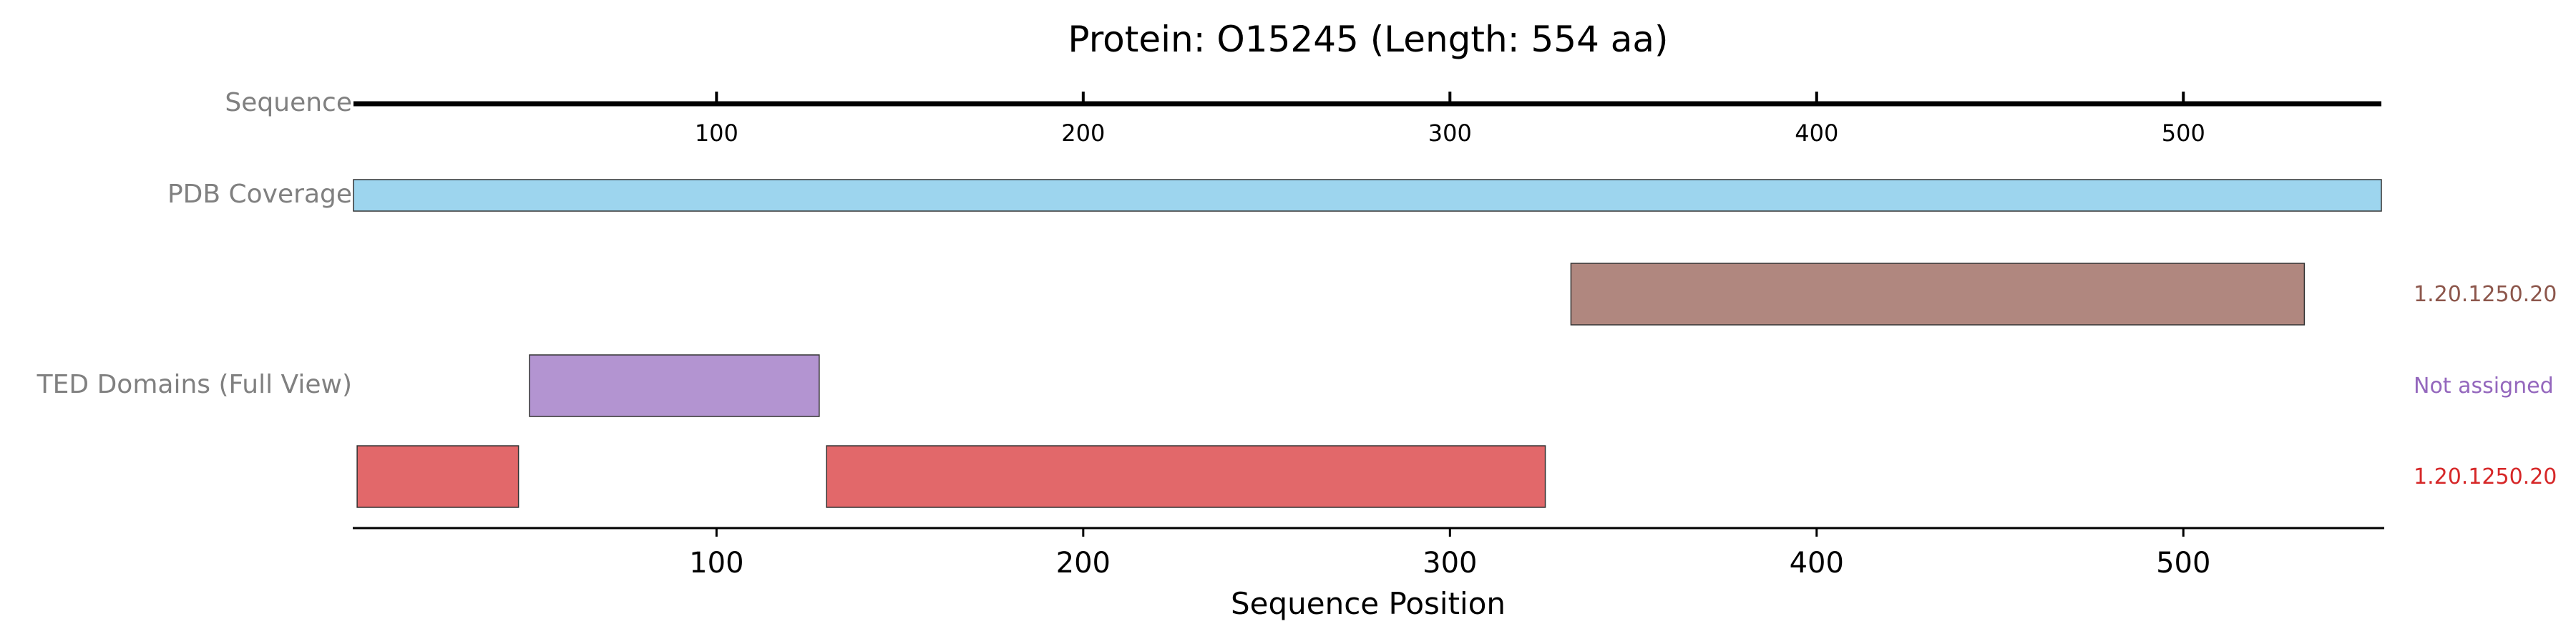 The height and width of the screenshot is (644, 2576). Describe the element at coordinates (1450, 133) in the screenshot. I see `sequence-tick-label: 300` at that location.